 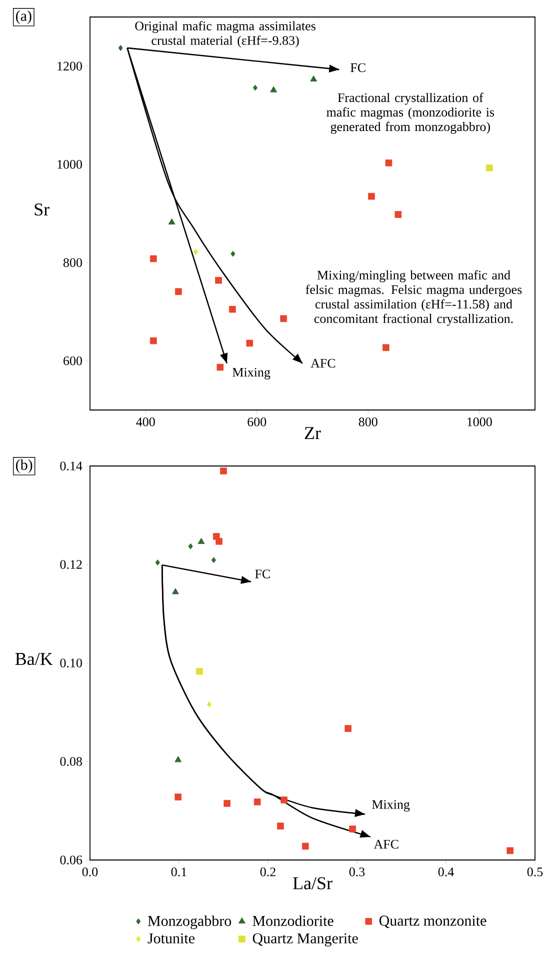 What do you see at coordinates (145, 422) in the screenshot?
I see `x-tick-label: 400` at bounding box center [145, 422].